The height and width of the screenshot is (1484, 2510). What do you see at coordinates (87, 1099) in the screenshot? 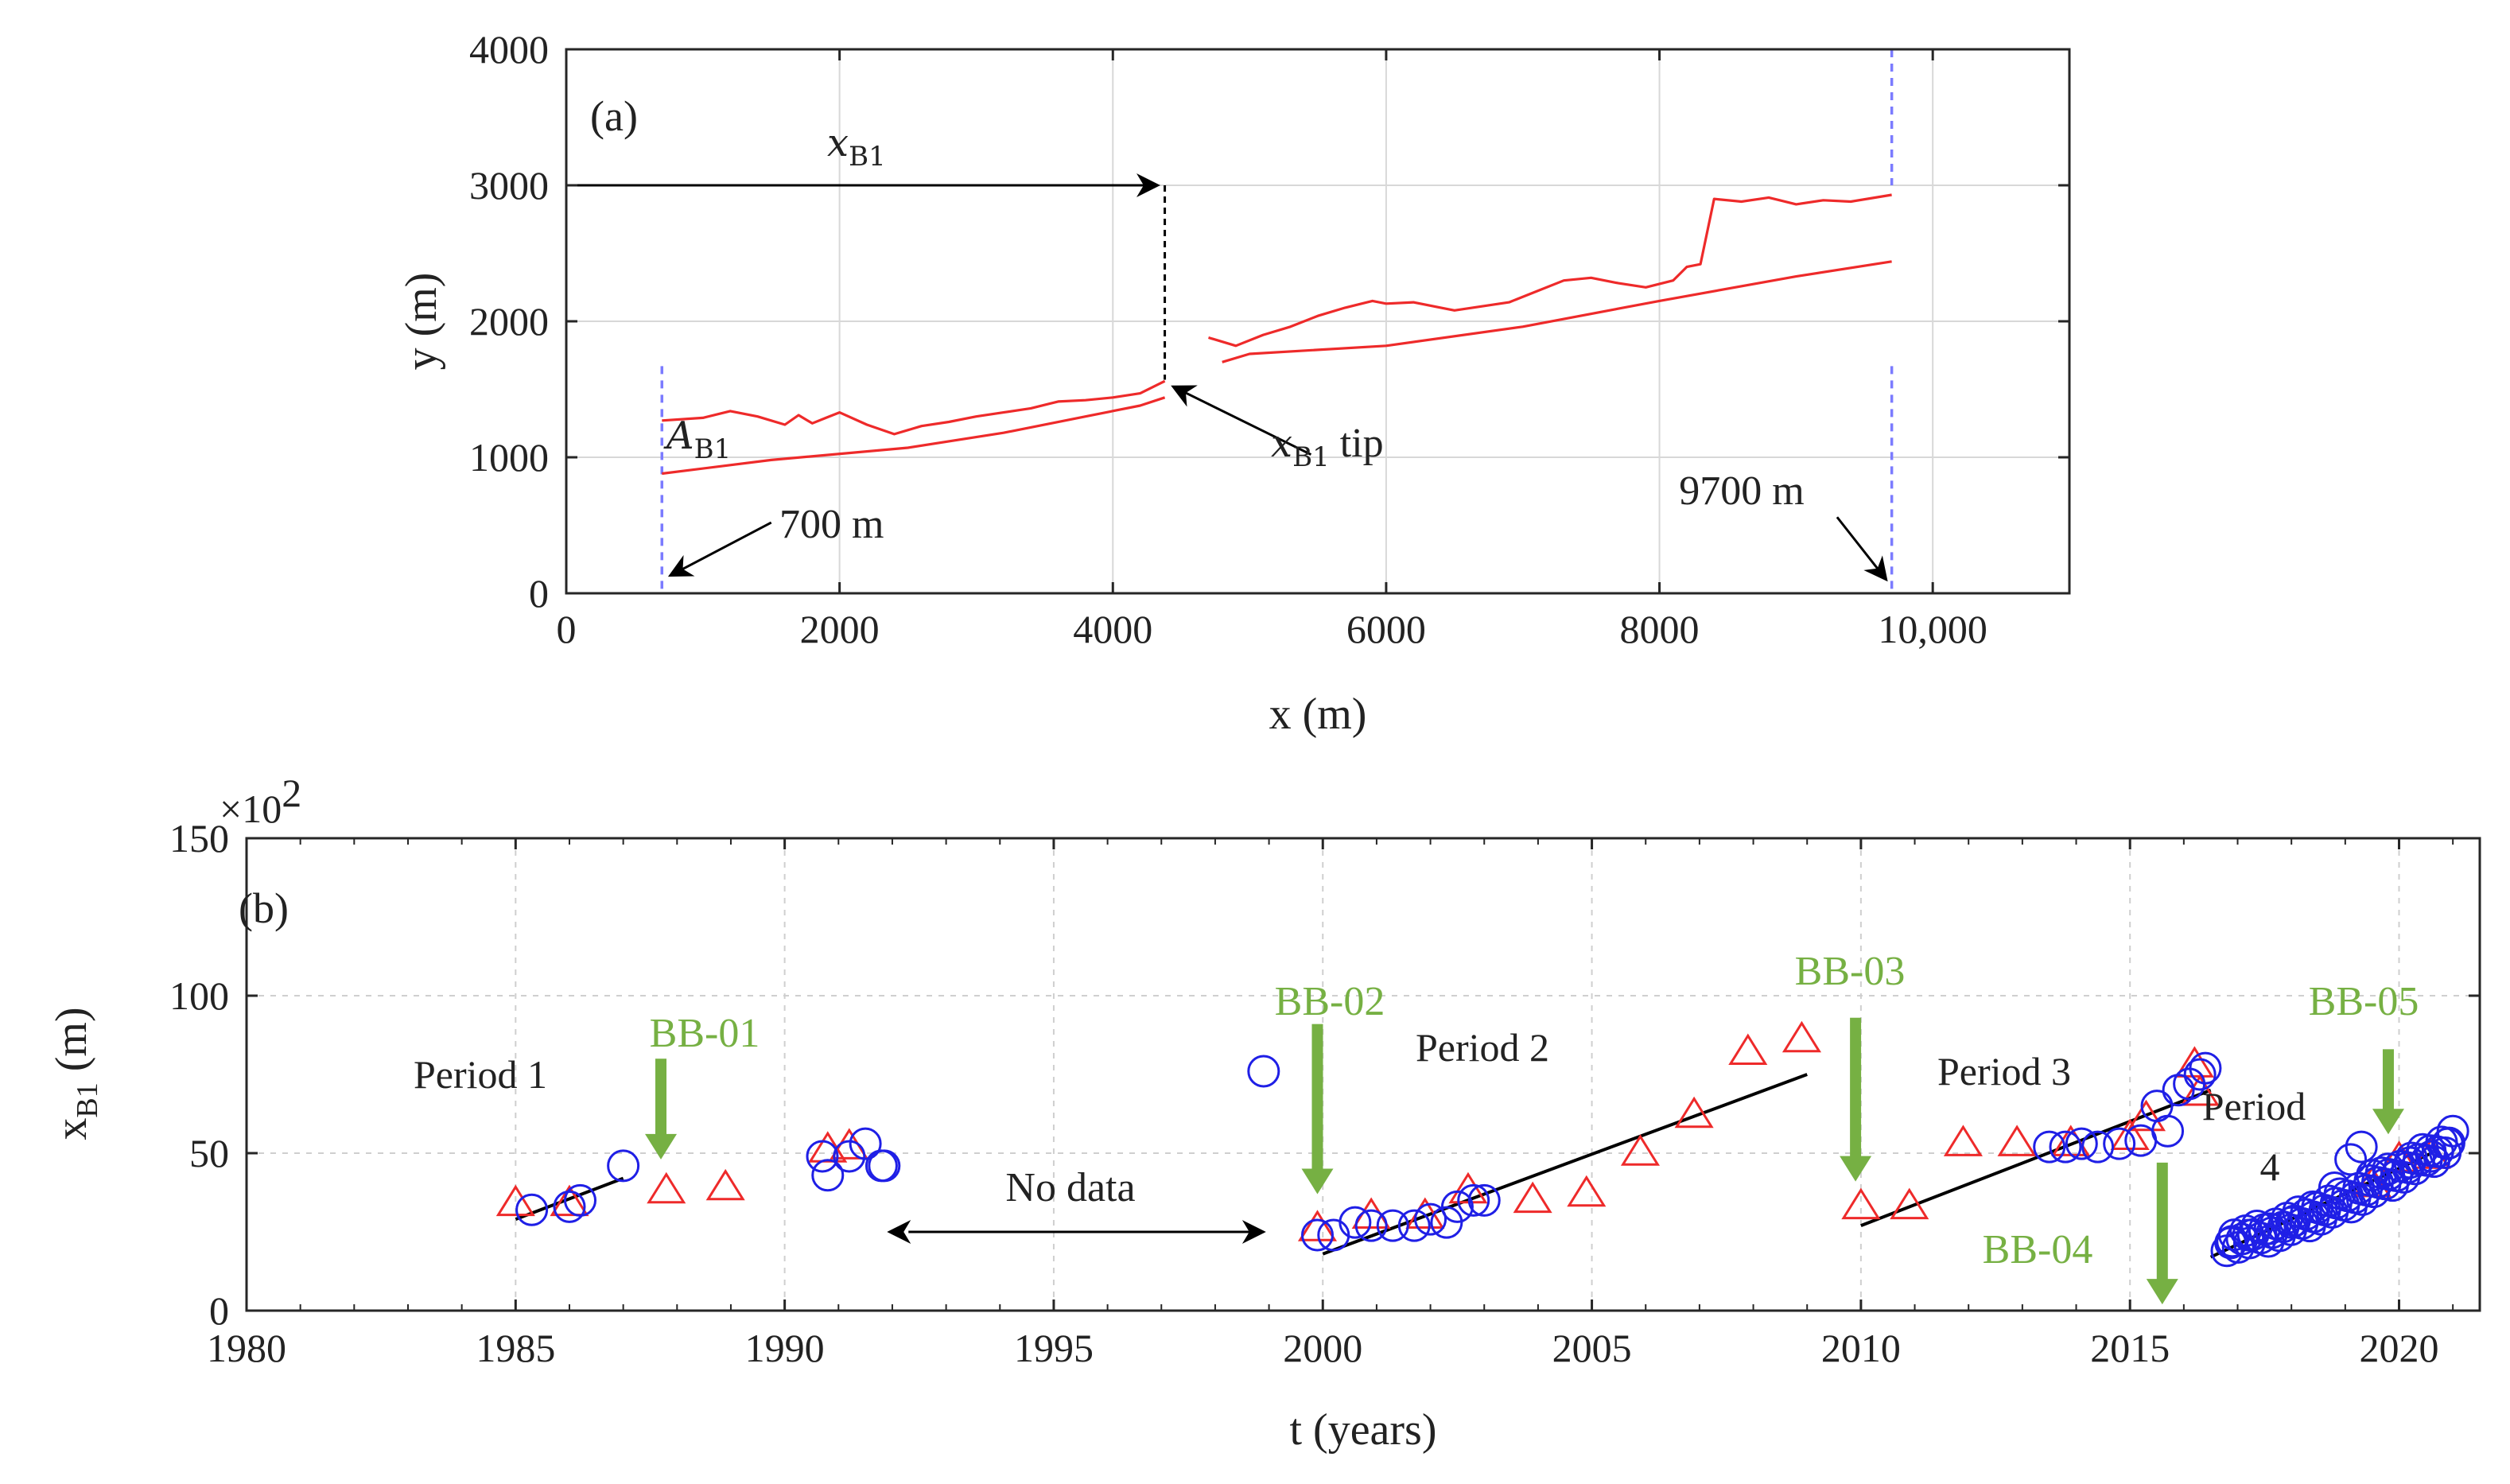
I see `y-title-sub: B1` at bounding box center [87, 1099].